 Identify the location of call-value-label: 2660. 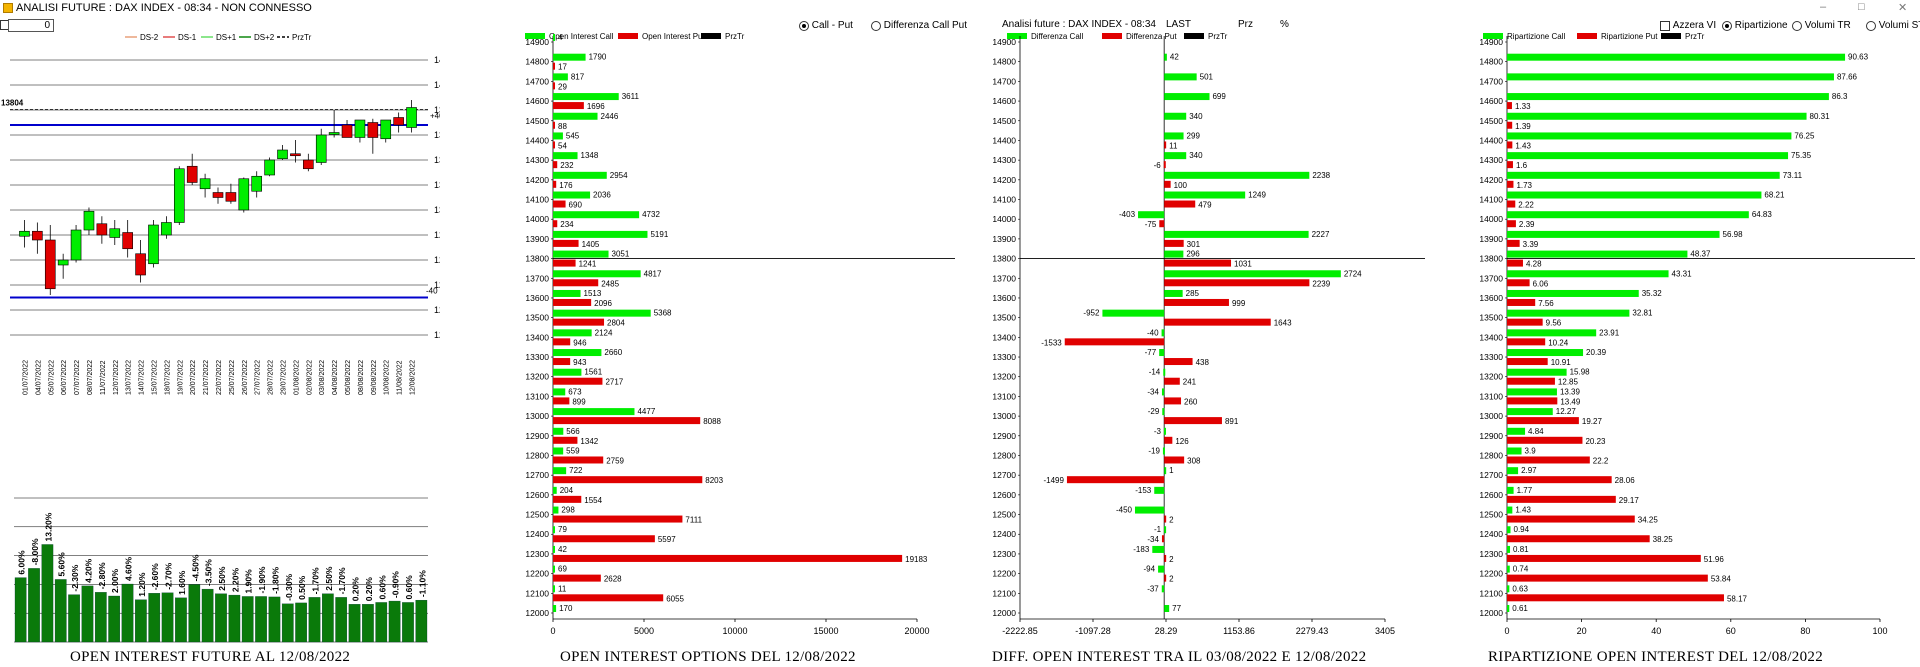
(613, 352).